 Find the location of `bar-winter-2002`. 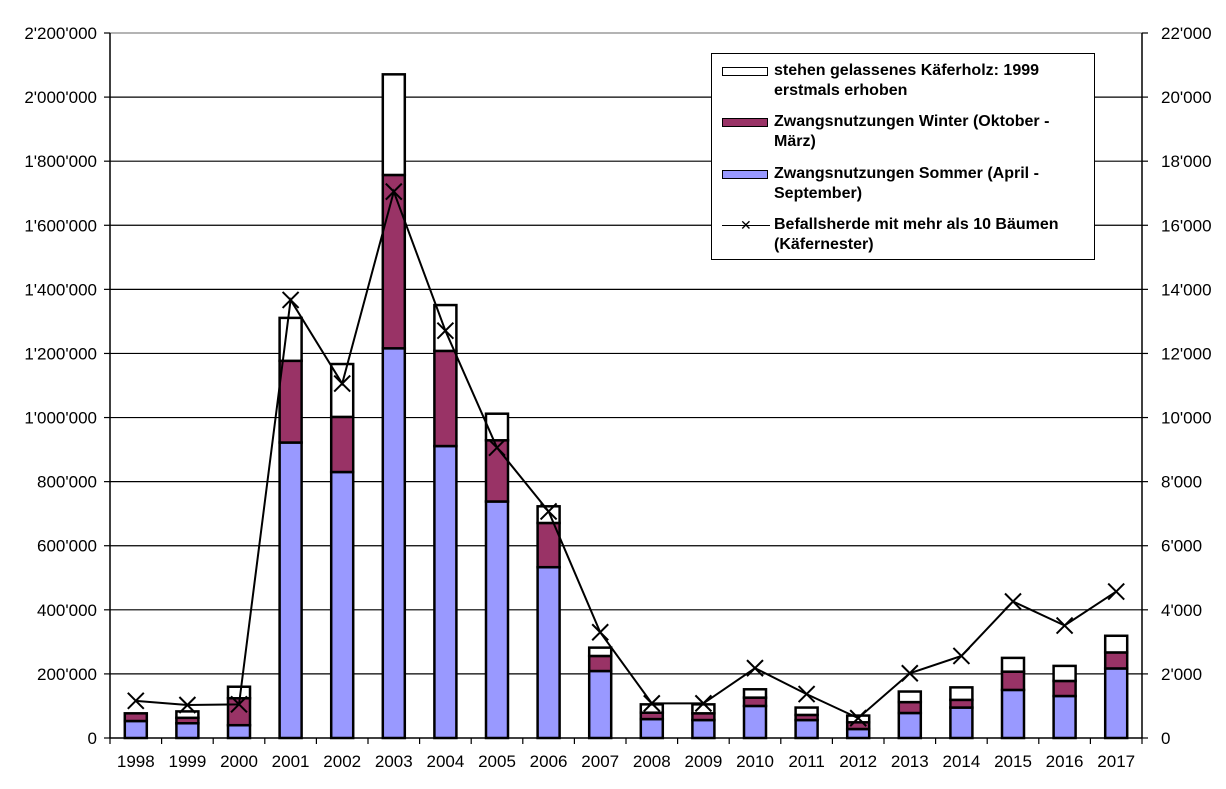

bar-winter-2002 is located at coordinates (342, 444).